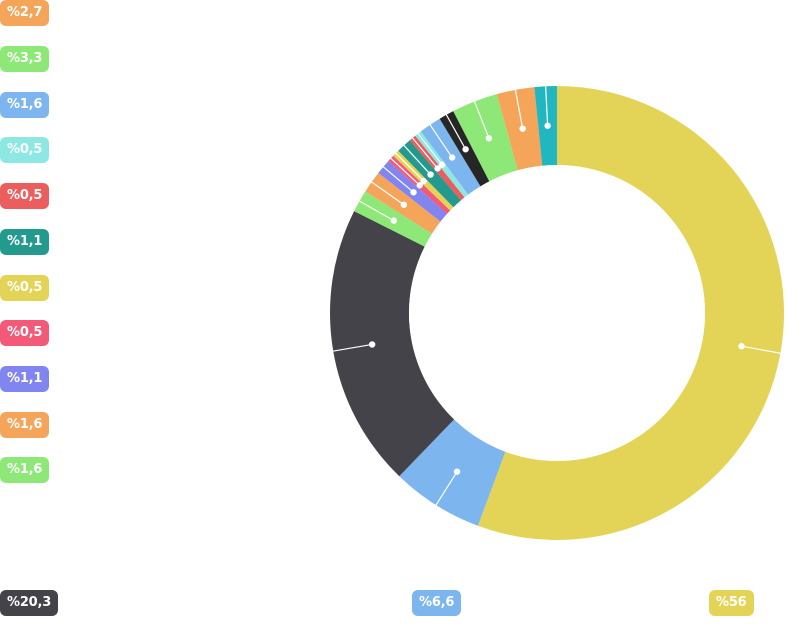 Image resolution: width=811 pixels, height=633 pixels. I want to click on slice-value-label: %2,7, so click(25, 13).